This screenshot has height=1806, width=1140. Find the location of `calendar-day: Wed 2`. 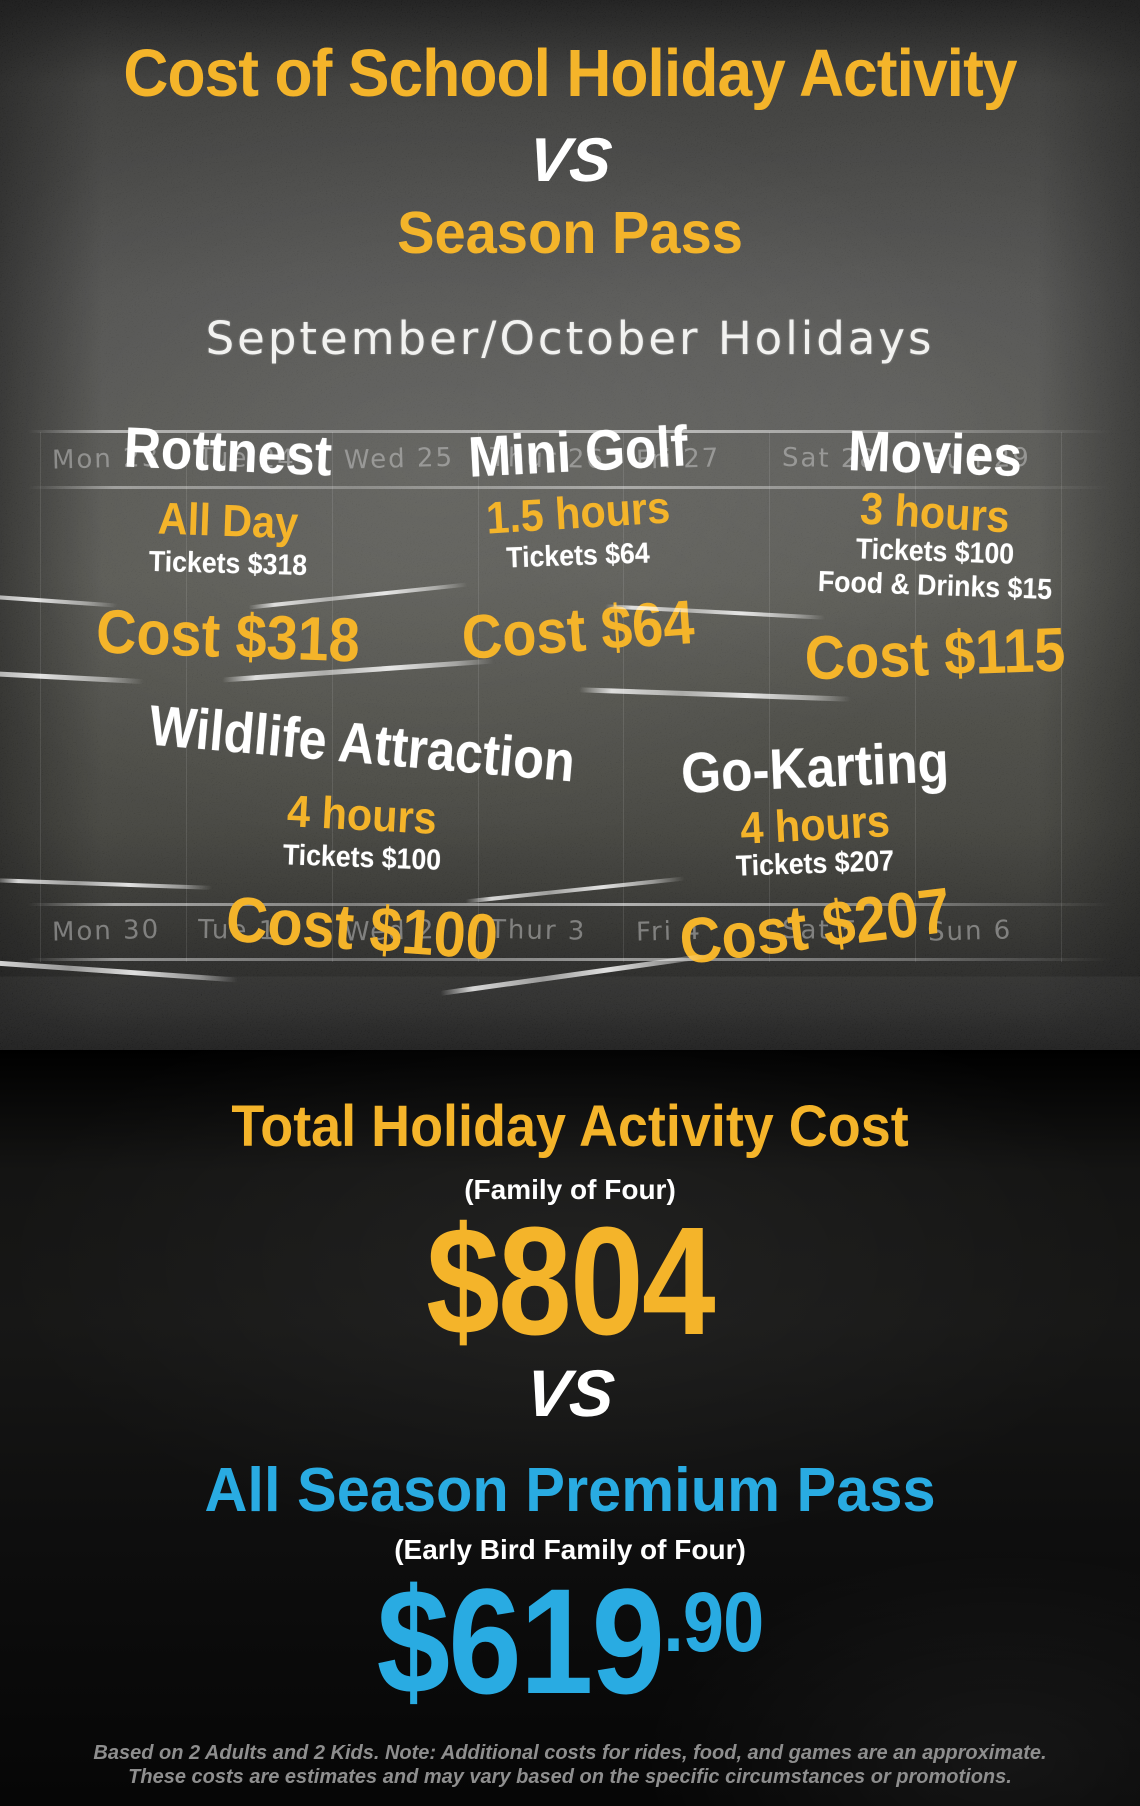

calendar-day: Wed 2 is located at coordinates (389, 931).